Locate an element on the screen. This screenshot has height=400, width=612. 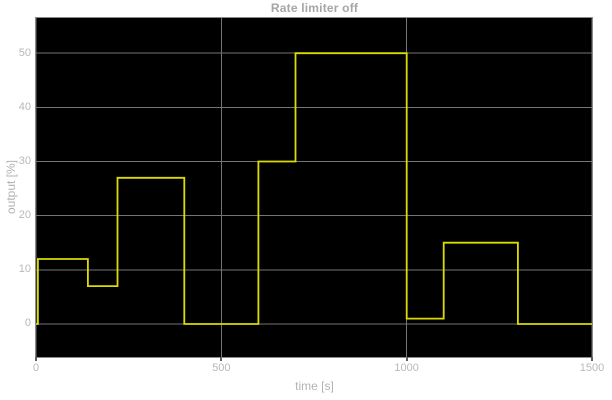
y-tick-label: 0 is located at coordinates (27, 323).